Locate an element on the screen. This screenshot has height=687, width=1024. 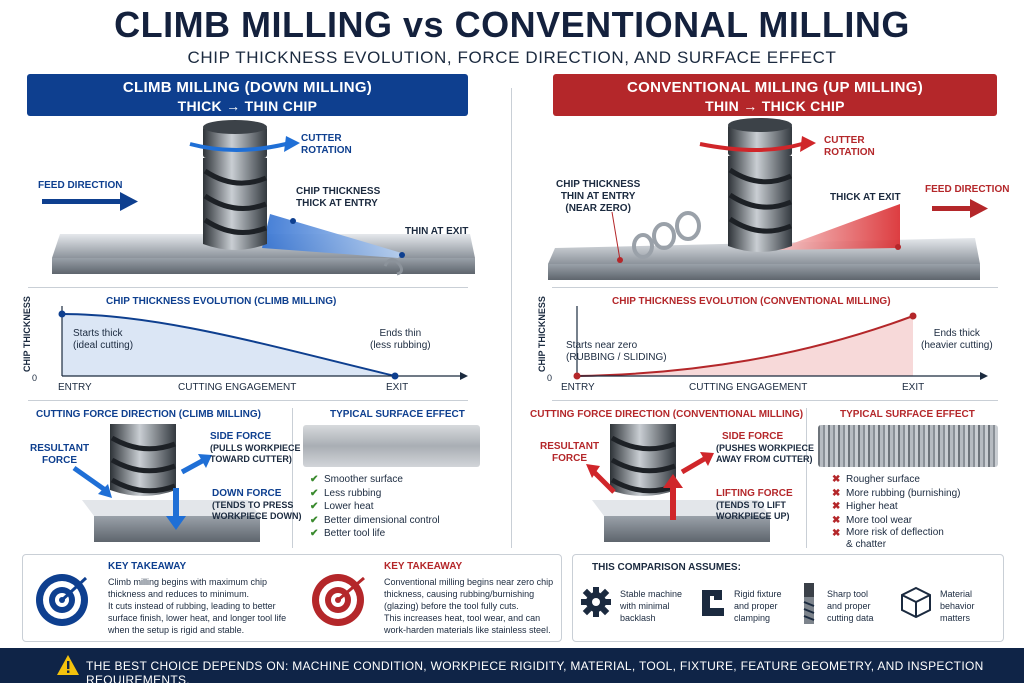
conventional-chart-y-label: CHIP THICKNESS is located at coordinates (542, 334).